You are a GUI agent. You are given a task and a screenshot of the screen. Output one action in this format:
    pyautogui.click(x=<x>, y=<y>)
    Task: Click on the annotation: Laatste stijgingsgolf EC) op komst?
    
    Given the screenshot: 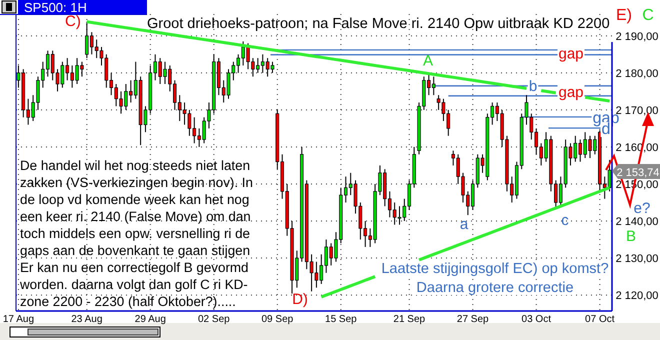 What is the action you would take?
    pyautogui.click(x=495, y=269)
    